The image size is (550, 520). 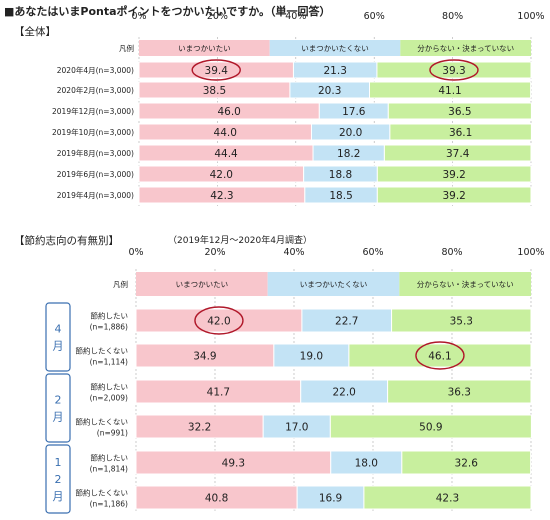 What do you see at coordinates (354, 112) in the screenshot?
I see `data-label: 17.6` at bounding box center [354, 112].